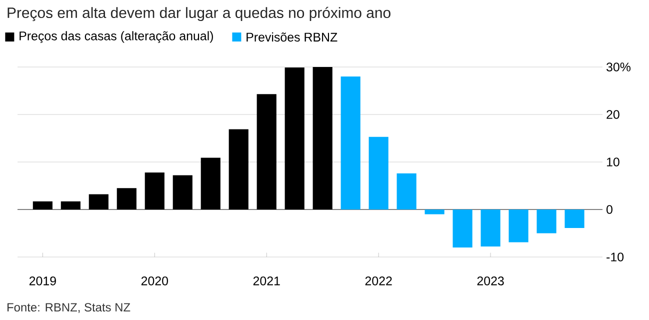 The height and width of the screenshot is (320, 649). What do you see at coordinates (292, 37) in the screenshot?
I see `legend-label: Previsões RBNZ` at bounding box center [292, 37].